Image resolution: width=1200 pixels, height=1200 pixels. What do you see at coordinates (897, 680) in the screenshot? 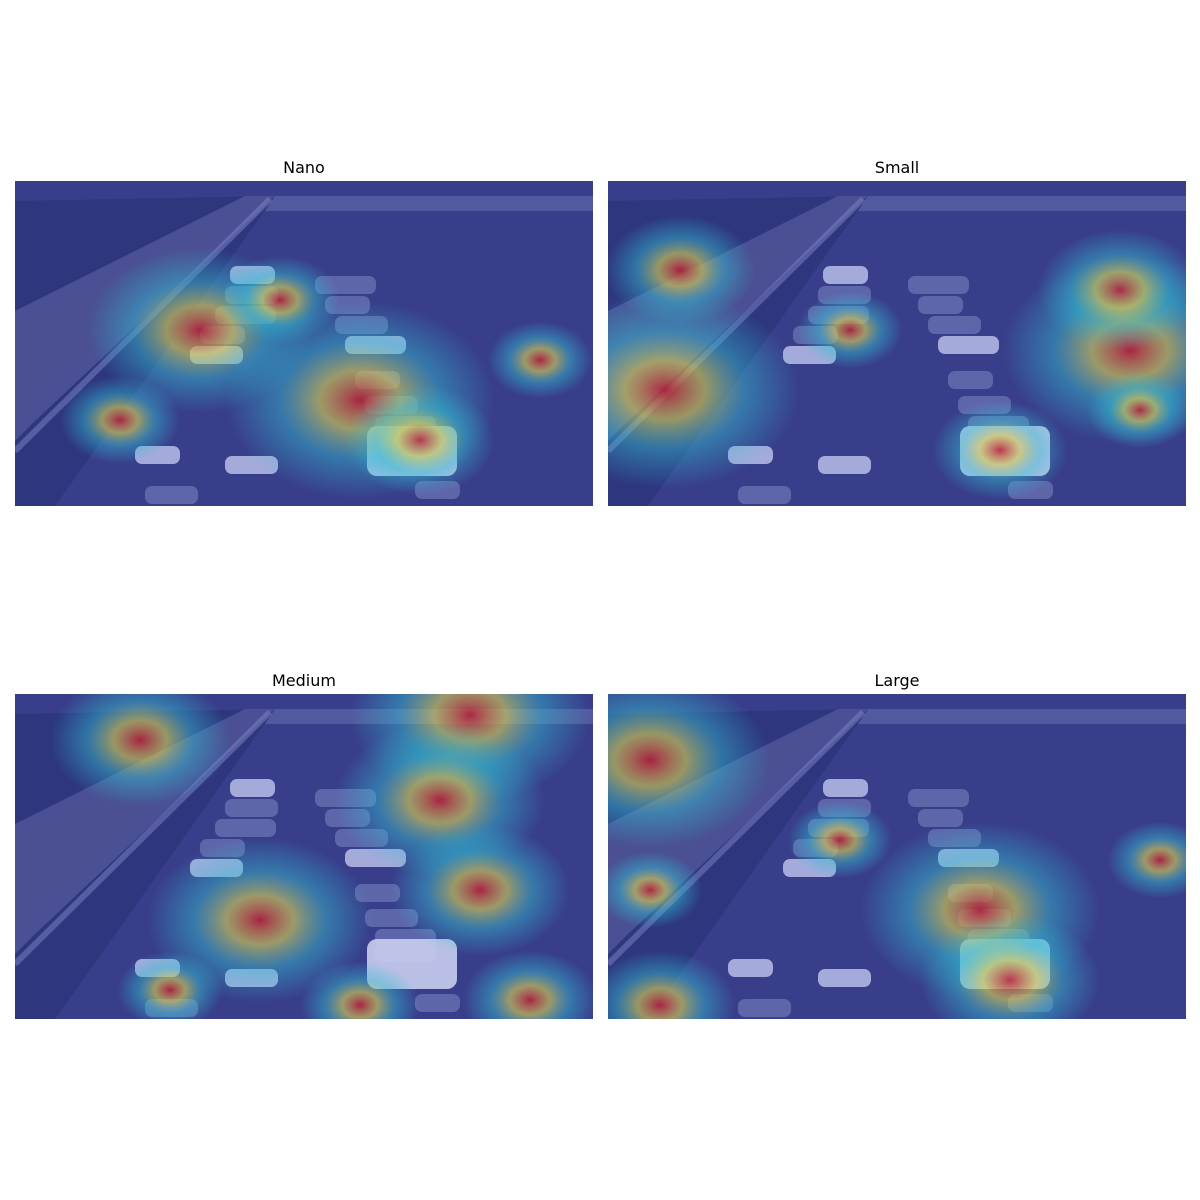
I see `panel-title: Large` at bounding box center [897, 680].